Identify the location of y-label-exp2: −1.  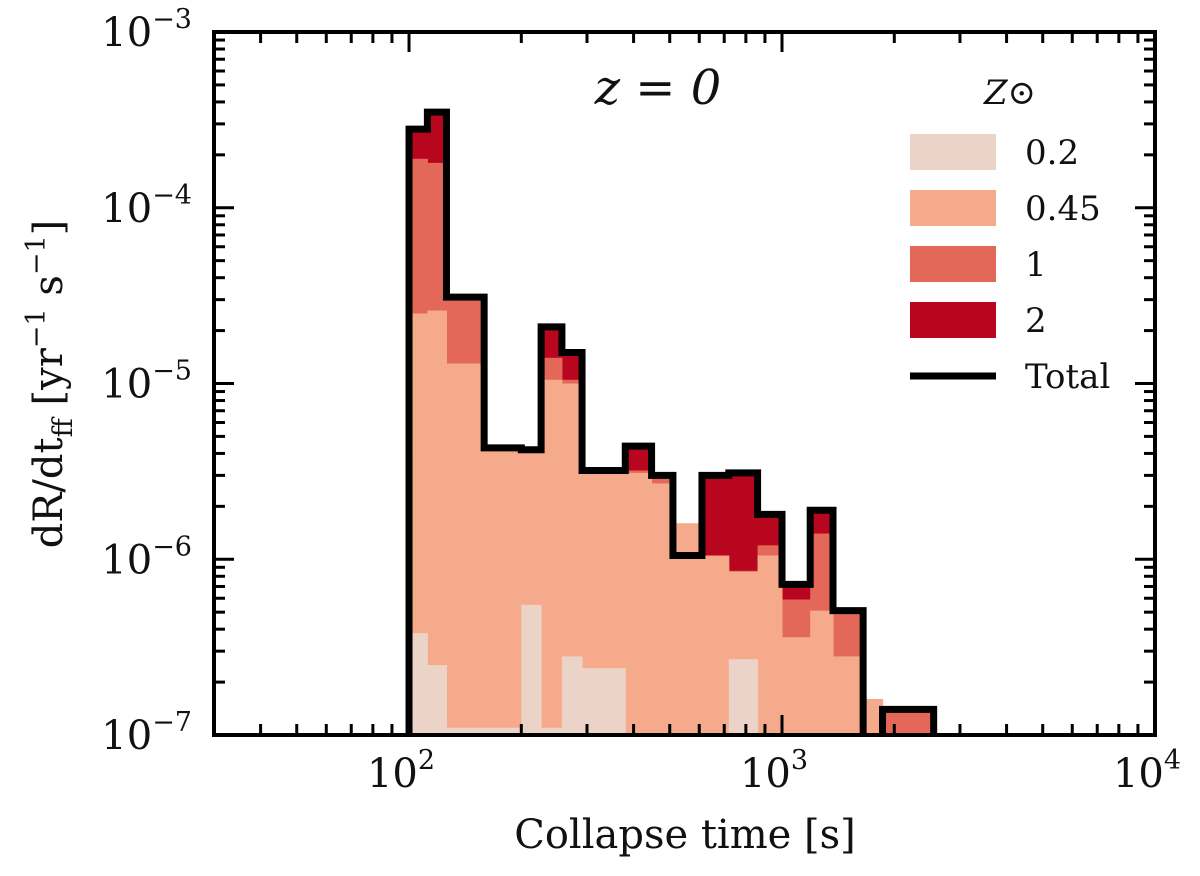
(36, 255).